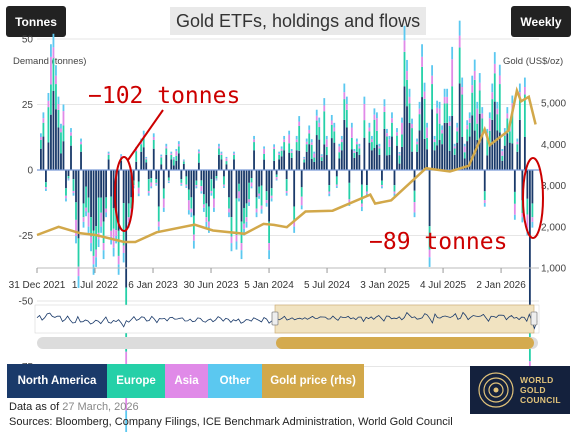  What do you see at coordinates (275, 318) in the screenshot?
I see `navigator-left-handle` at bounding box center [275, 318].